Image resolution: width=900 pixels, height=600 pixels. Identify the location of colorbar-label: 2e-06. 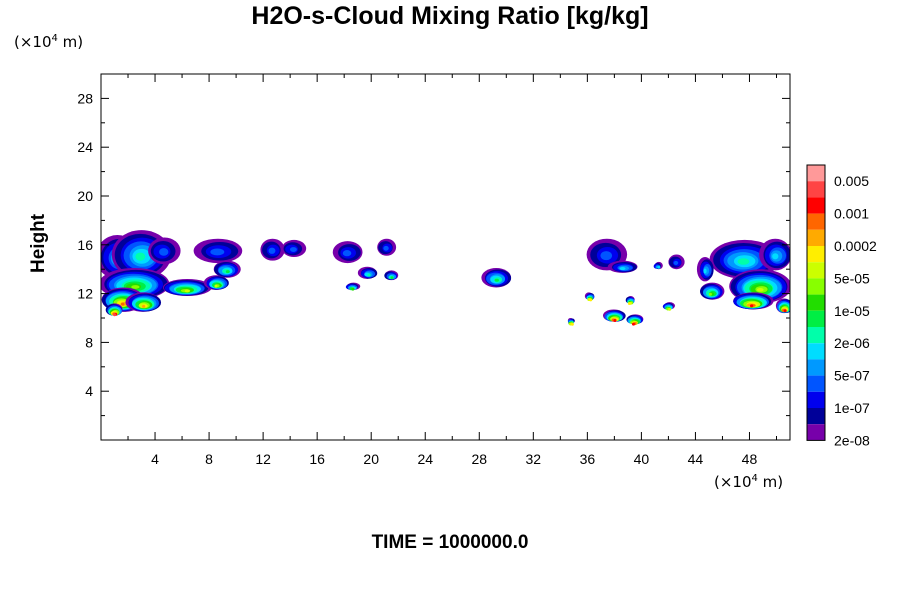
(852, 343).